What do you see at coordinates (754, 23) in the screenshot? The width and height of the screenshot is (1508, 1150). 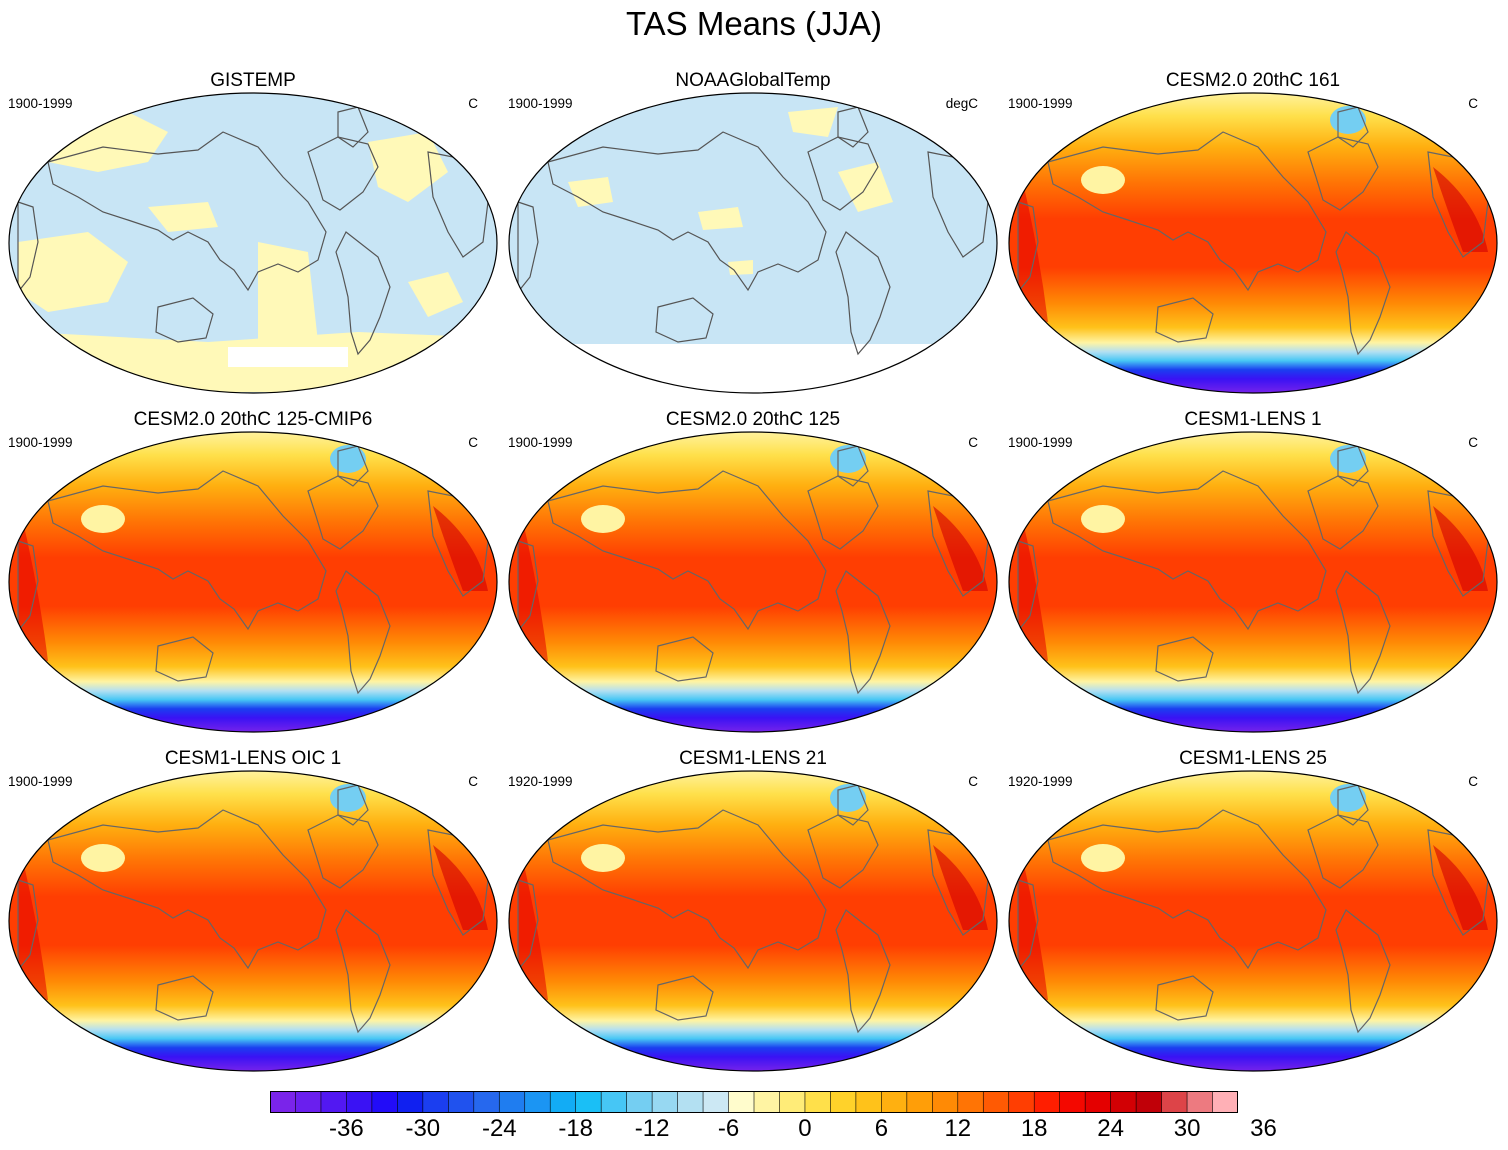 I see `figure-title: TAS Means (JJA)` at bounding box center [754, 23].